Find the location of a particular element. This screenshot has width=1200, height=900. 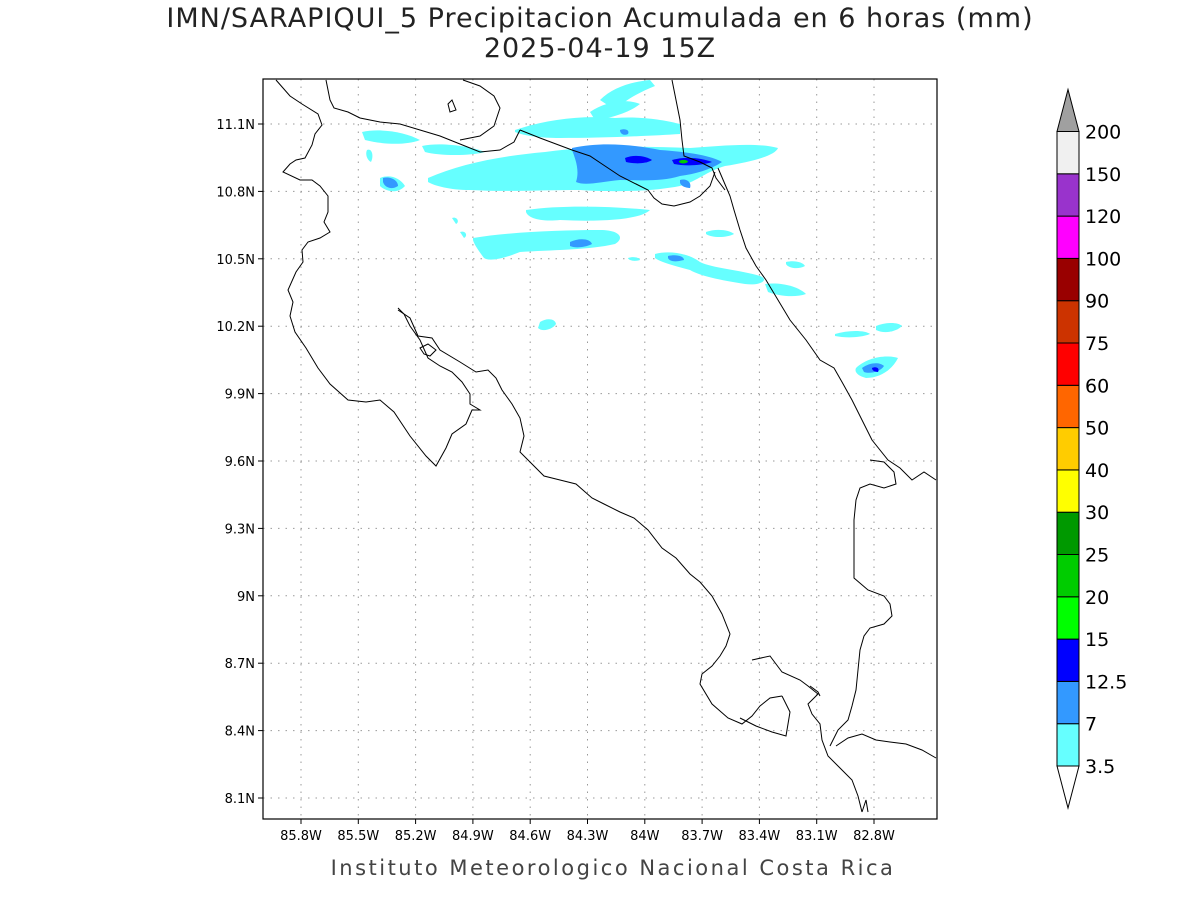

colorbar-label: 60 is located at coordinates (1097, 386).